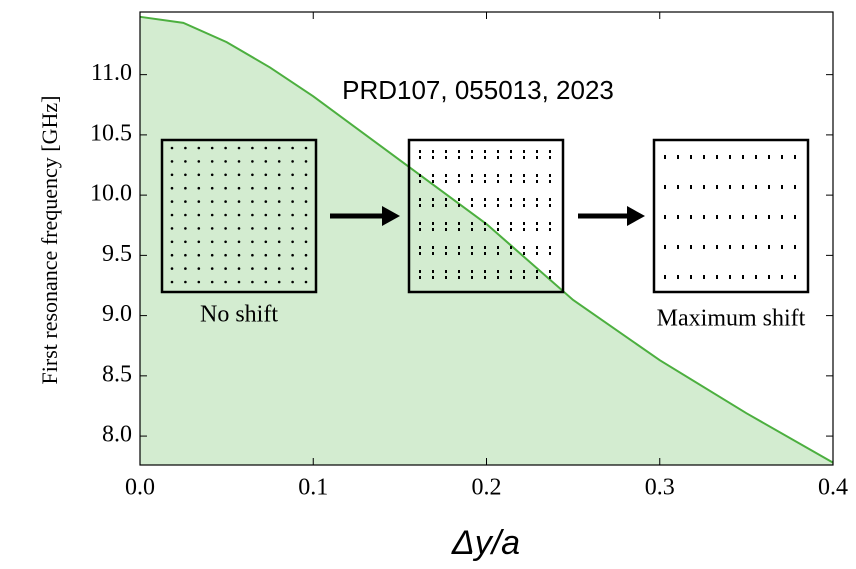 The image size is (856, 569). I want to click on x-tick-label: 0.1, so click(313, 488).